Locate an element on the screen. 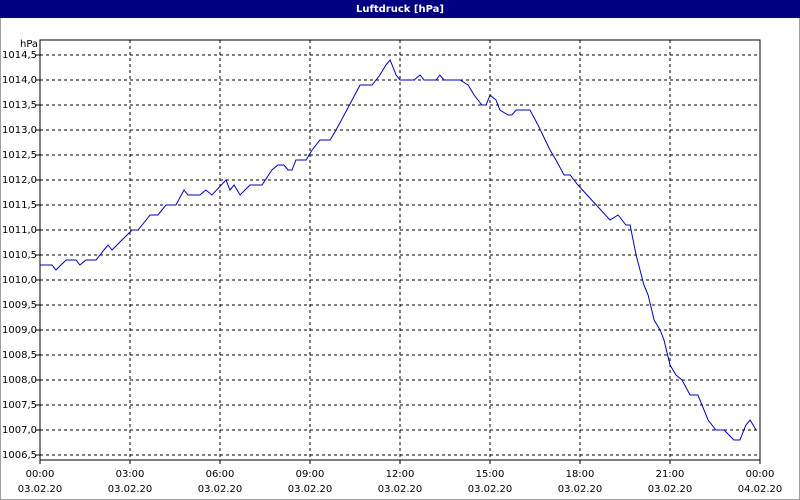 Image resolution: width=800 pixels, height=500 pixels. y-tick-label: 1014,5 is located at coordinates (19, 55).